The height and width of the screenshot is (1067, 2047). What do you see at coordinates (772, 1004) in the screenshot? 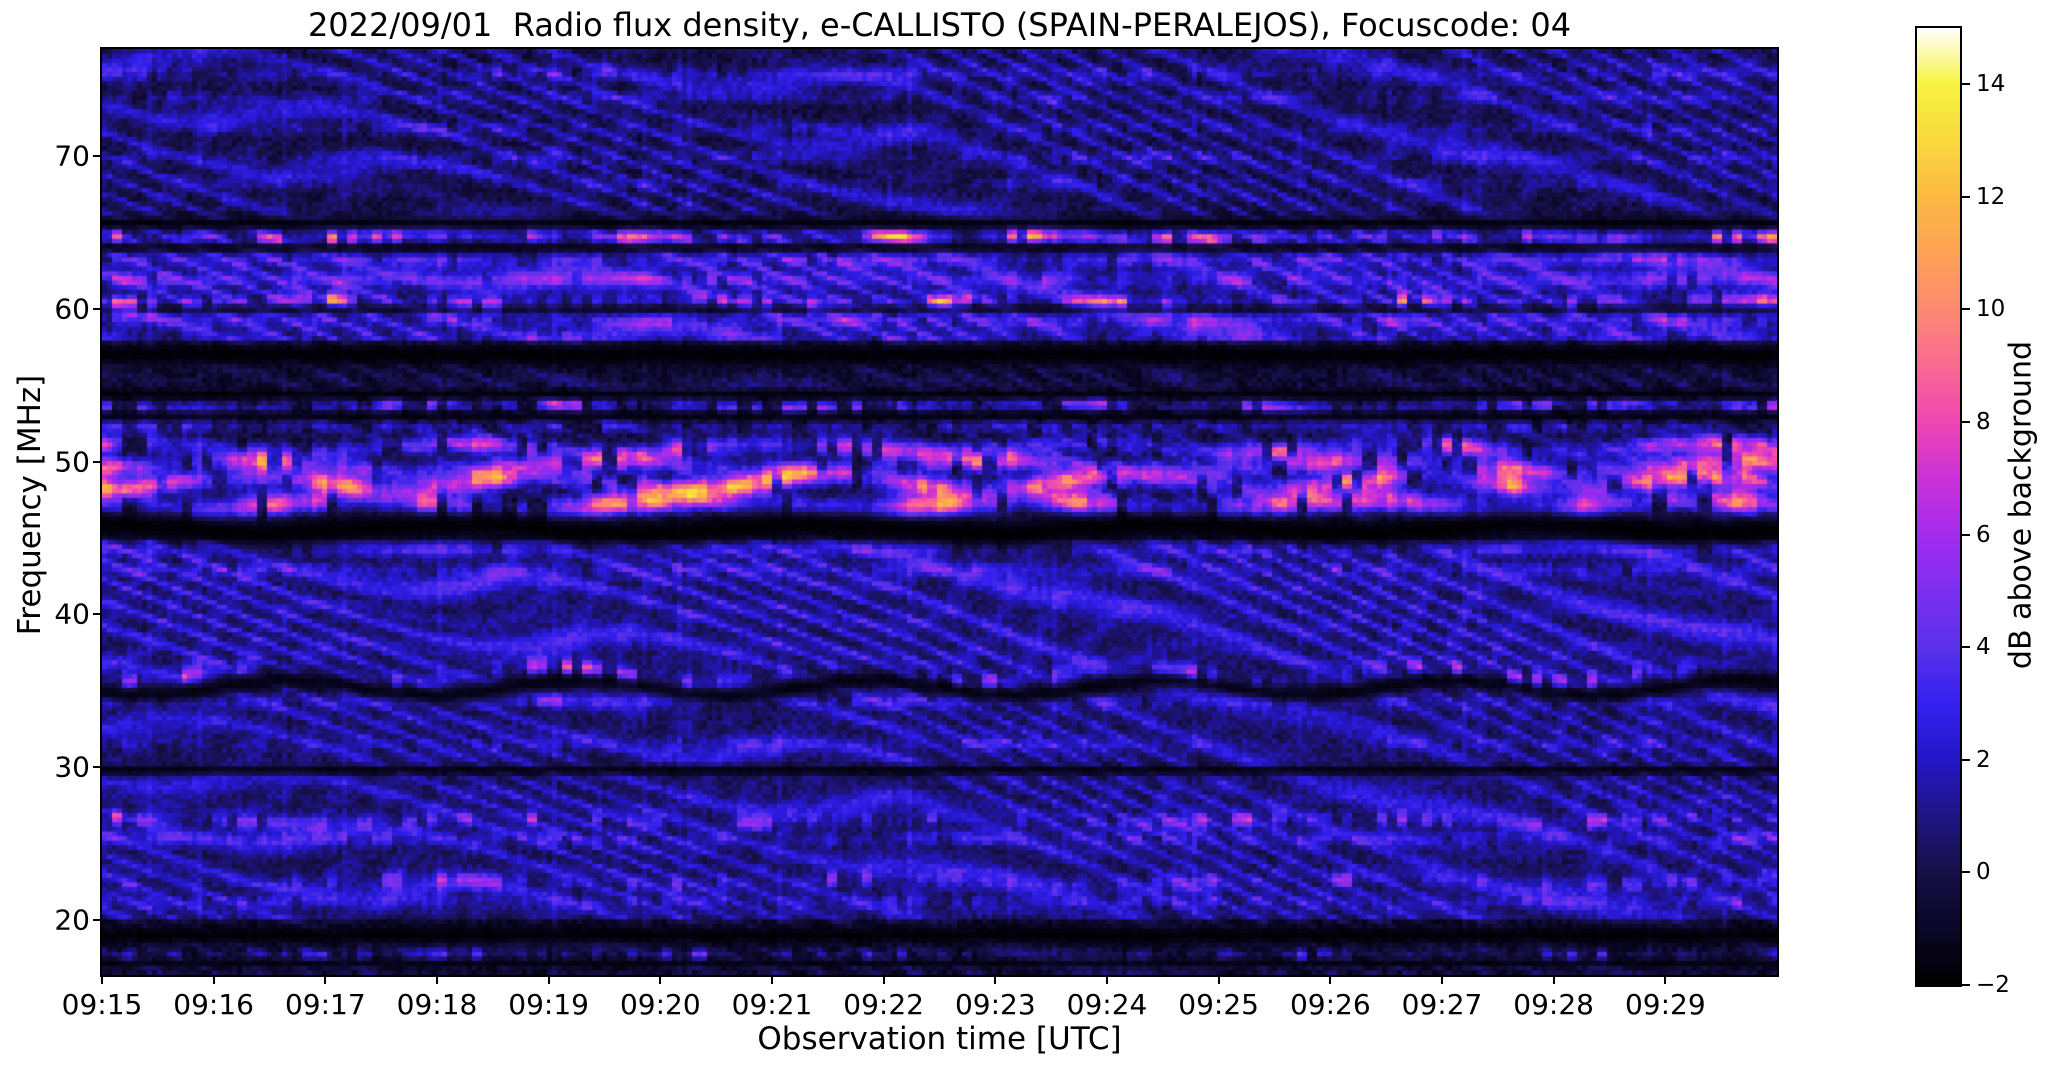
I see `x-tick-label: 09:21` at bounding box center [772, 1004].